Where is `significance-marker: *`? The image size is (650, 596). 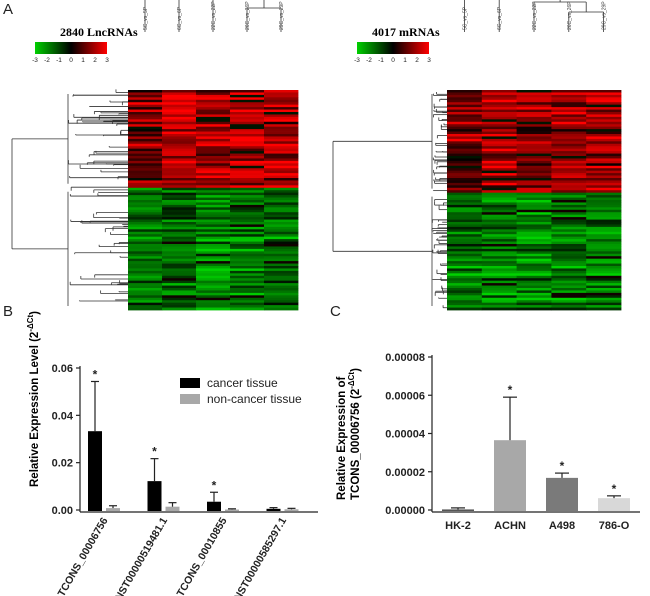 significance-marker: * is located at coordinates (214, 485).